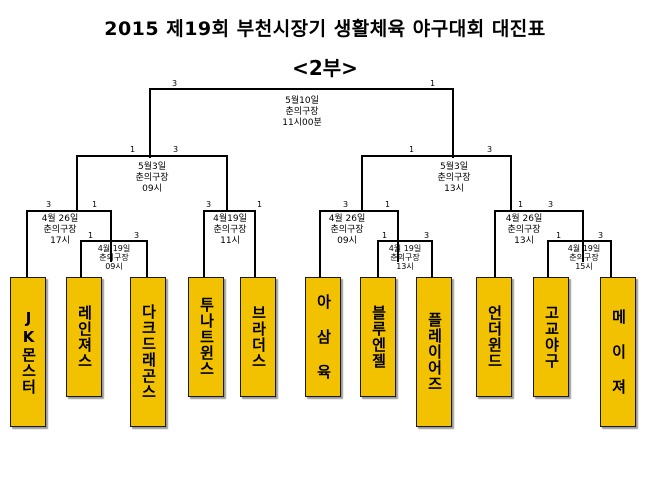  I want to click on team-box: JK몬스터, so click(28, 352).